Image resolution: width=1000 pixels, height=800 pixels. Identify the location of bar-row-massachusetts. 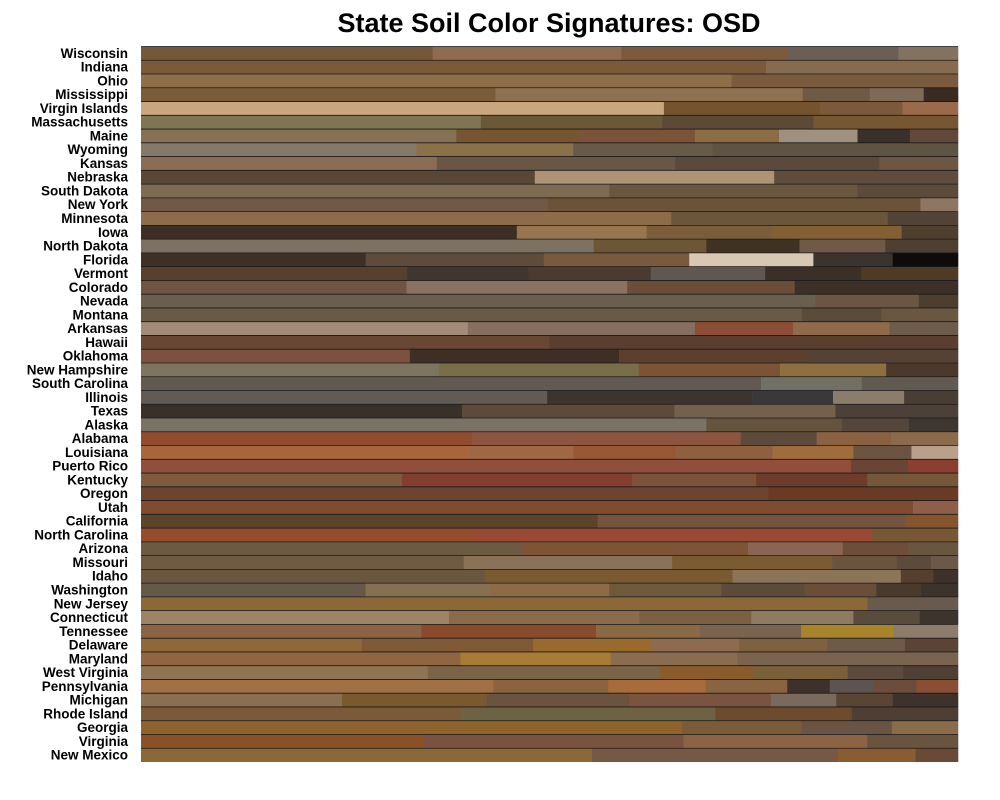
(550, 122).